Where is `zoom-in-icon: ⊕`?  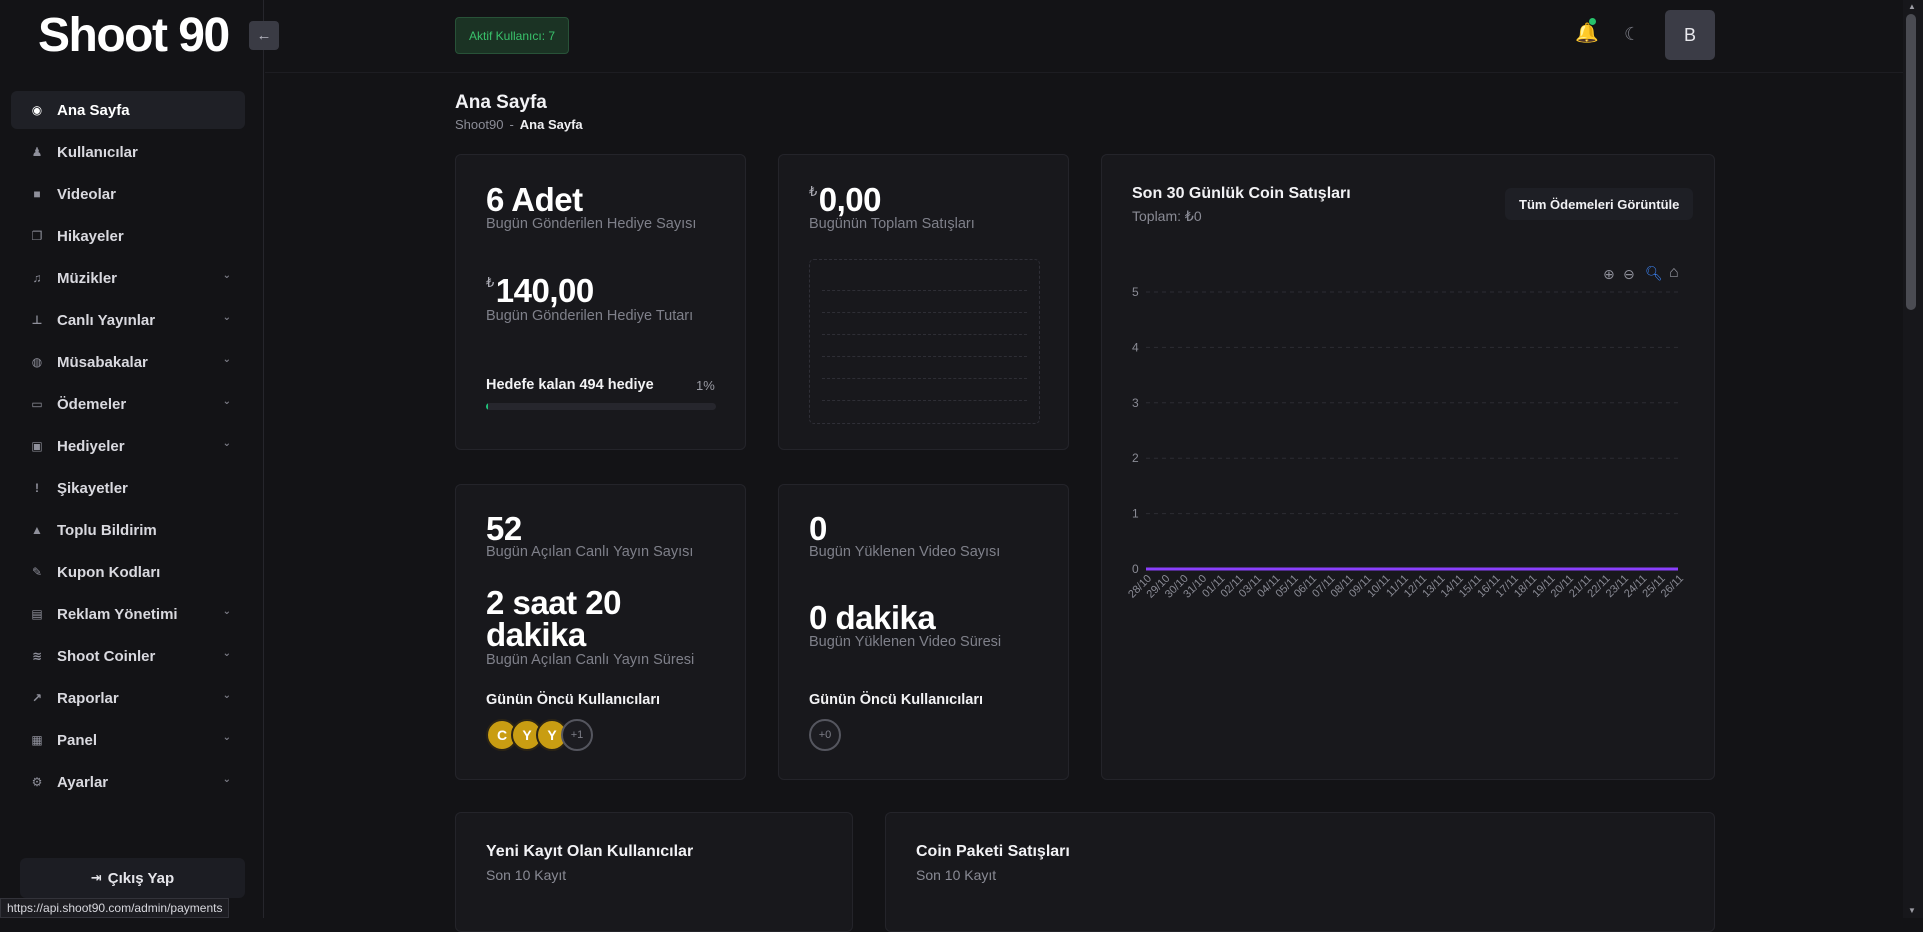
zoom-in-icon: ⊕ is located at coordinates (1609, 274).